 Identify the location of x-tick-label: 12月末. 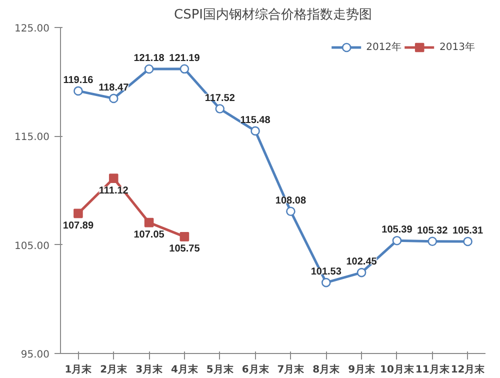
(468, 370).